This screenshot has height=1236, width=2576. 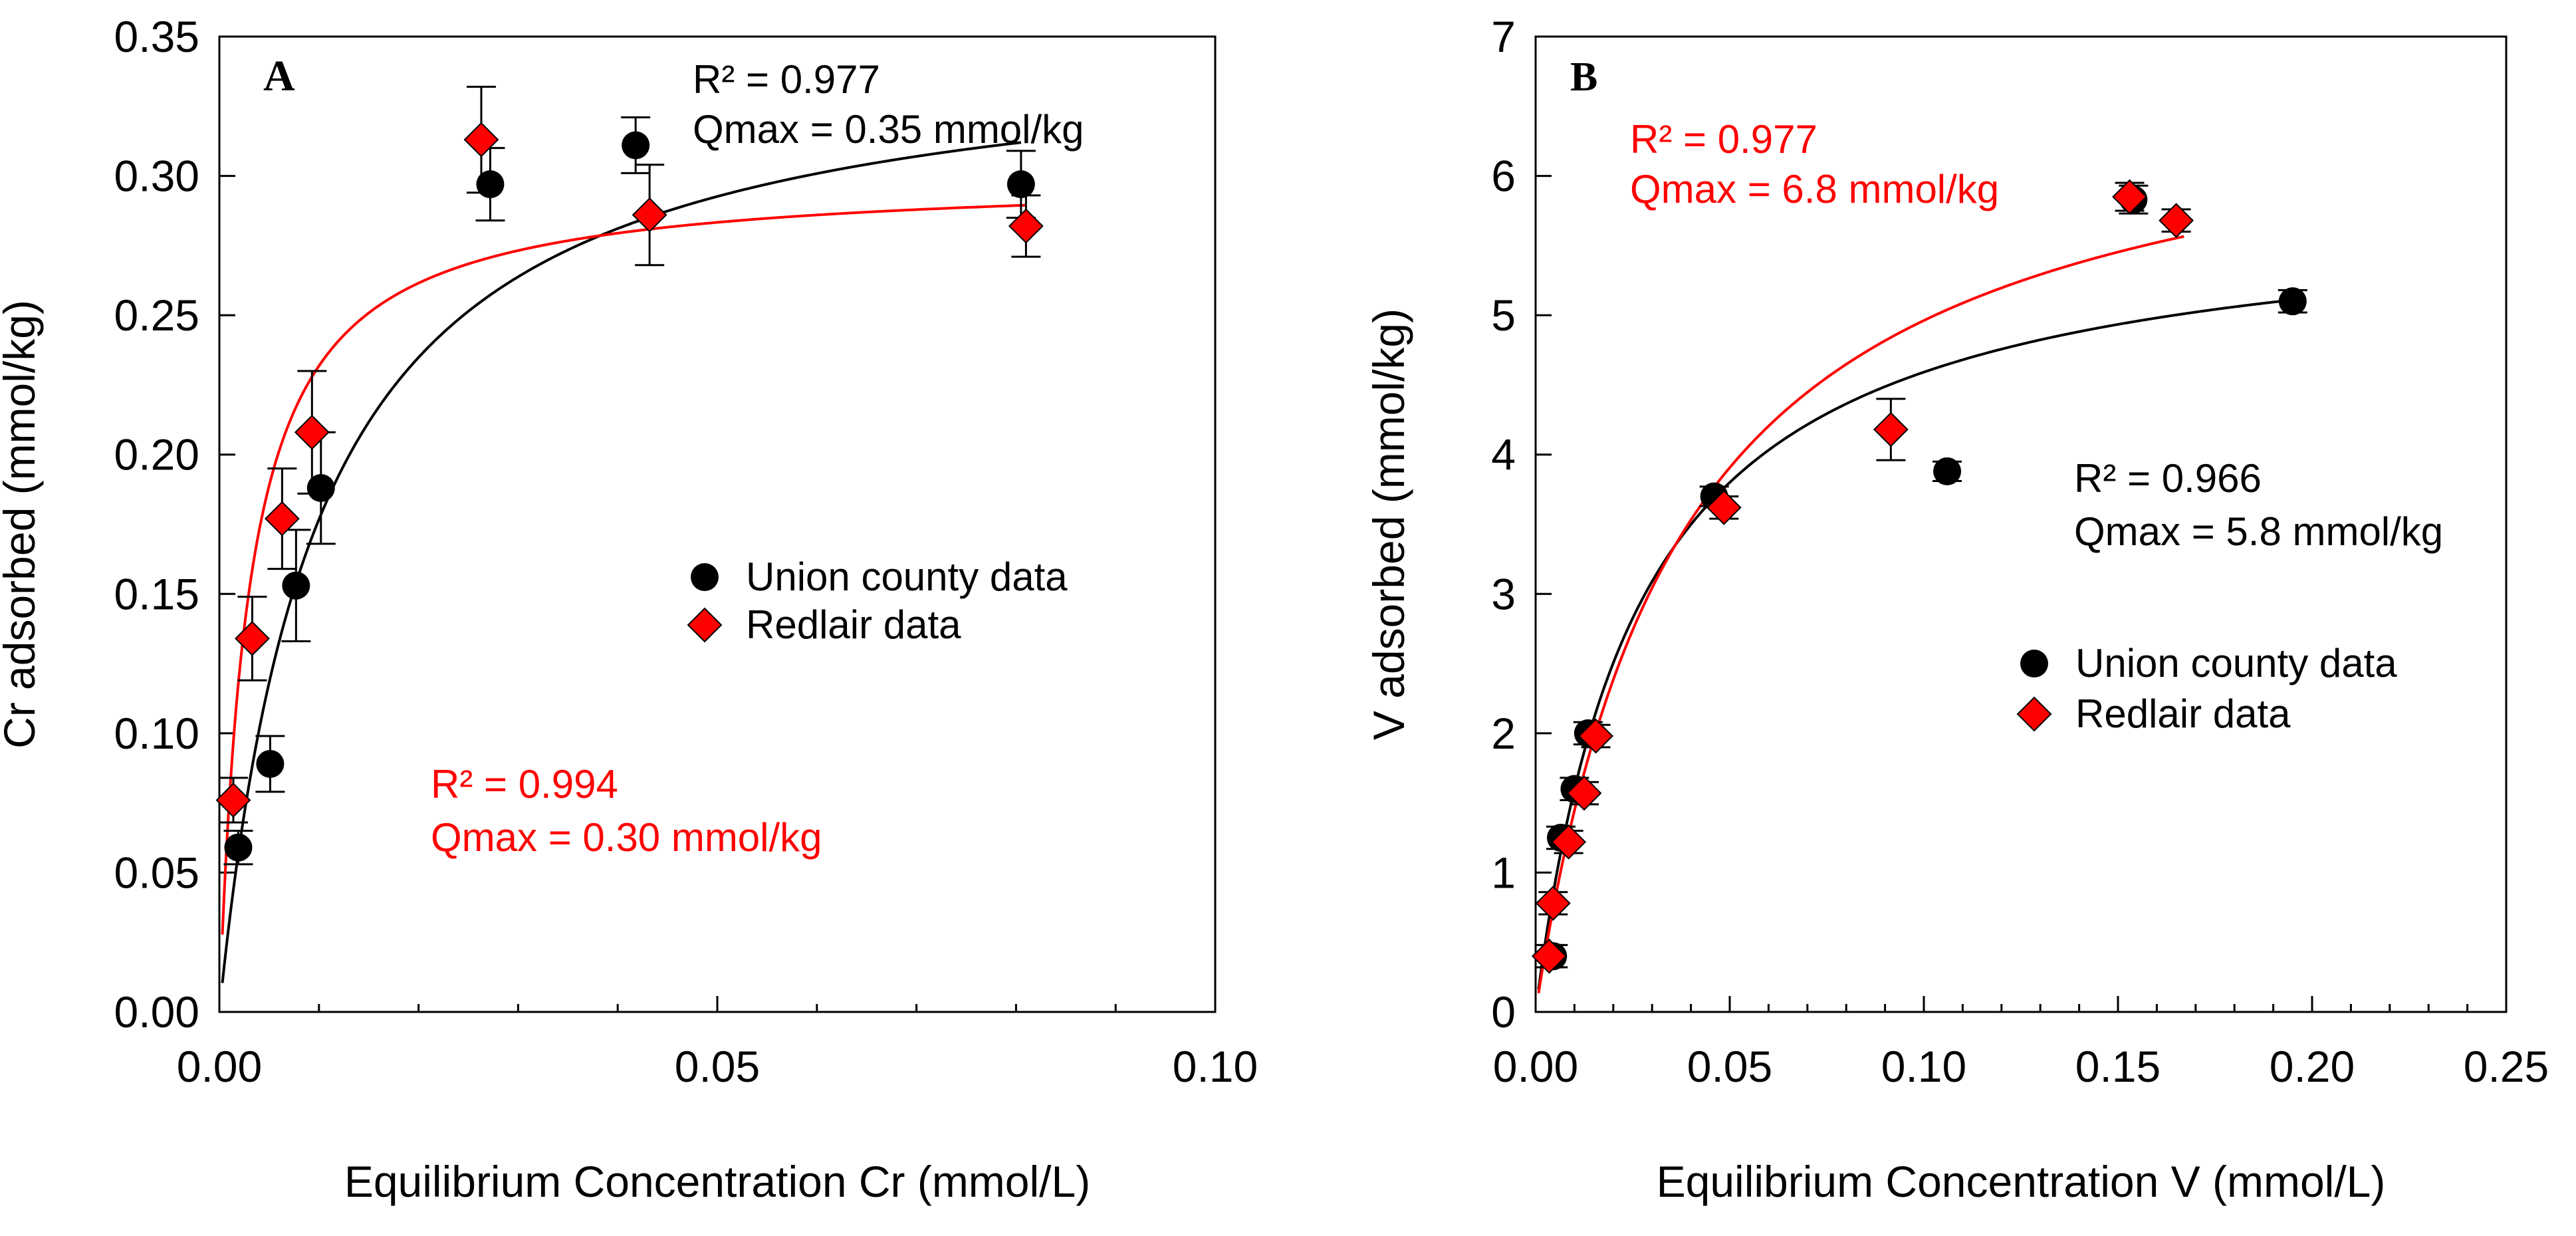 What do you see at coordinates (2312, 1066) in the screenshot?
I see `x-tick-label: 0.20` at bounding box center [2312, 1066].